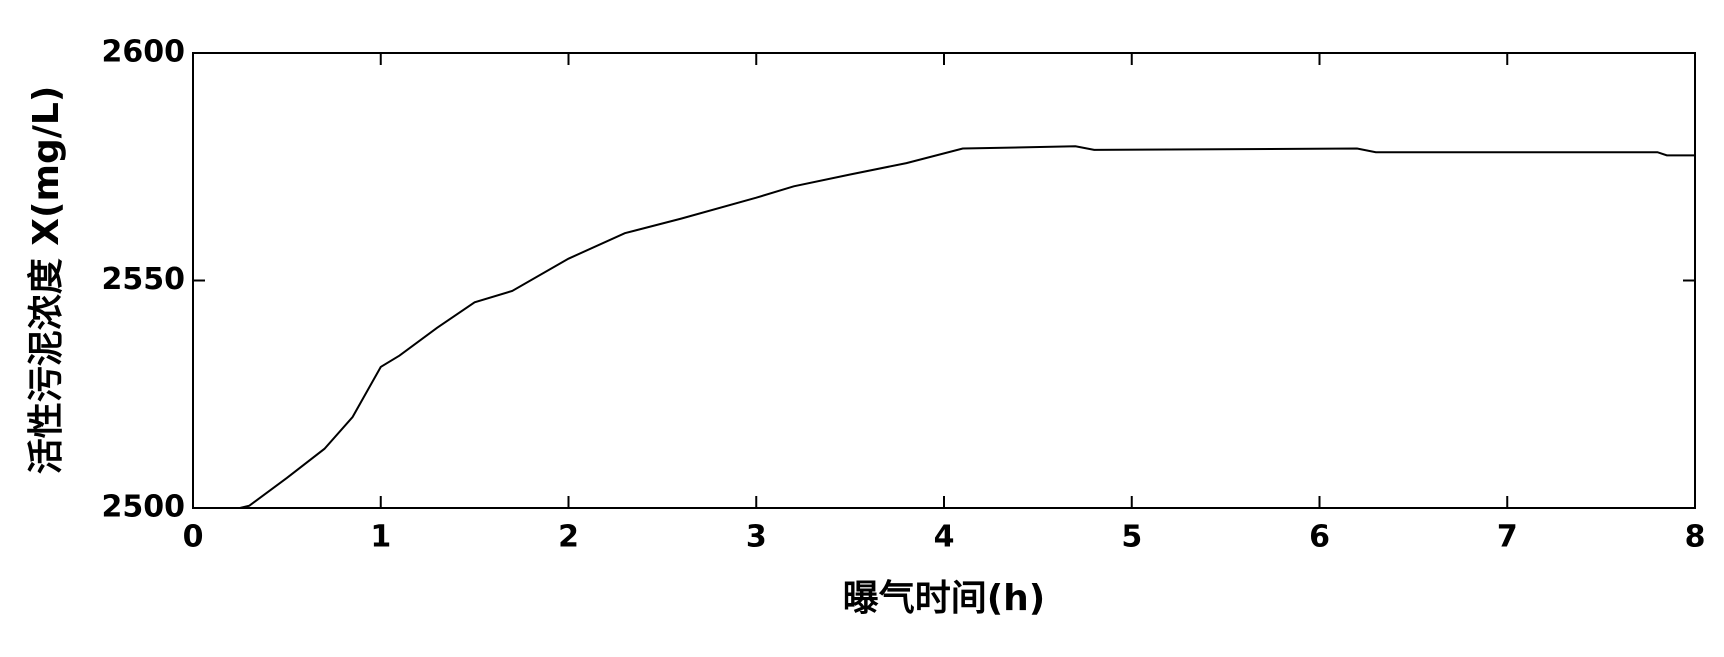 The image size is (1724, 657). What do you see at coordinates (1319, 537) in the screenshot?
I see `x-tick-label: 6` at bounding box center [1319, 537].